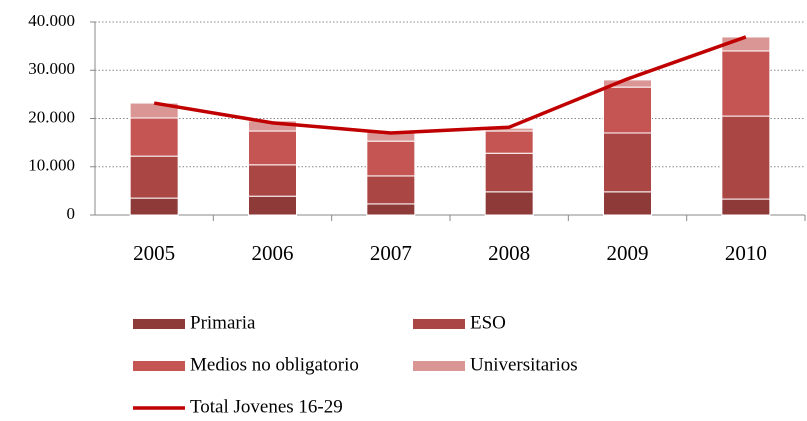 The image size is (807, 421). Describe the element at coordinates (509, 253) in the screenshot. I see `x-tick-label: 2008` at that location.